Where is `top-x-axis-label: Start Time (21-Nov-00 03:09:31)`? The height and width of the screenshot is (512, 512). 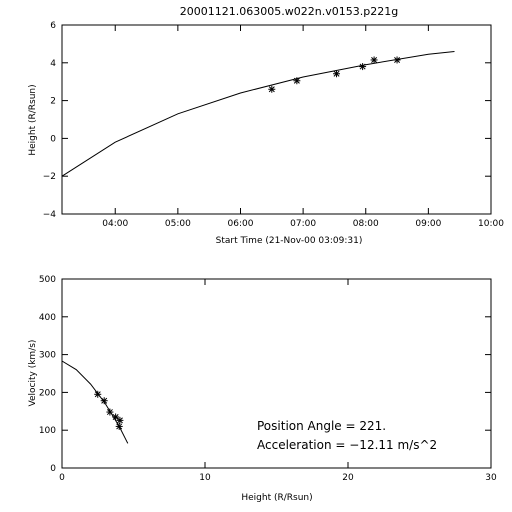 top-x-axis-label: Start Time (21-Nov-00 03:09:31) is located at coordinates (289, 241).